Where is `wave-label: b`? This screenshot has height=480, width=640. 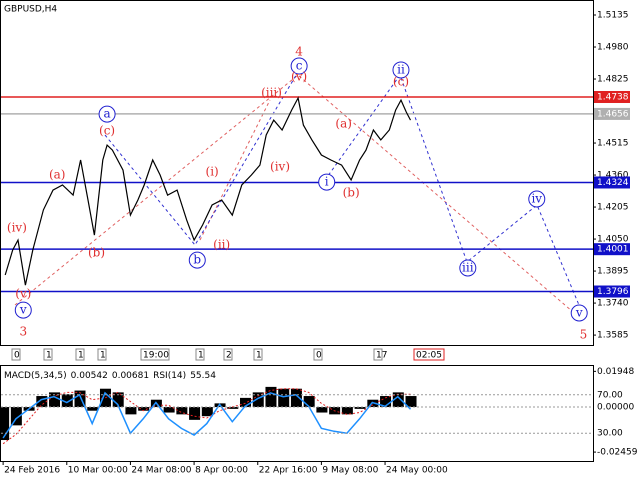
wave-label: b is located at coordinates (197, 260).